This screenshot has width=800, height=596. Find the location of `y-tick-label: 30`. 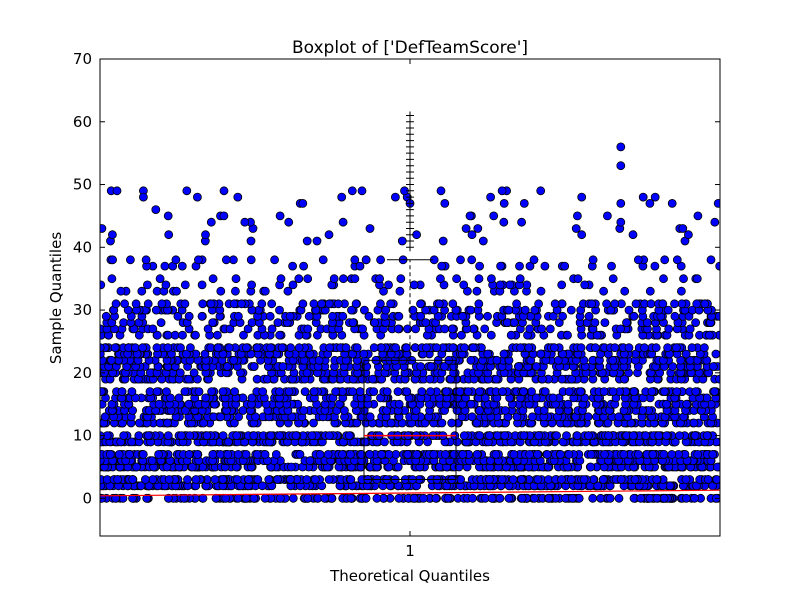

y-tick-label: 30 is located at coordinates (82, 310).